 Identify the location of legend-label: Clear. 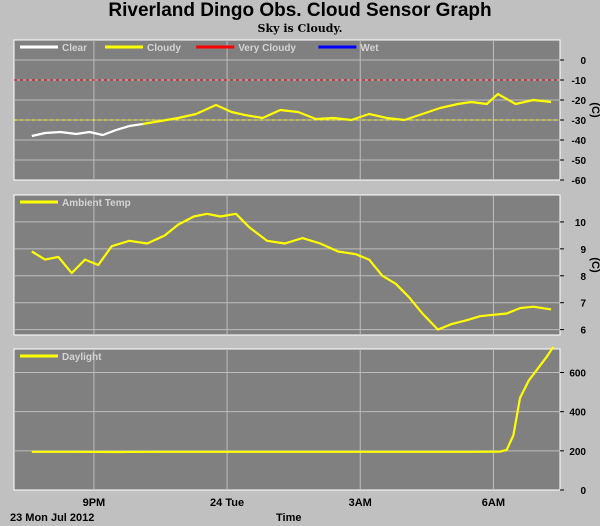
(74, 48).